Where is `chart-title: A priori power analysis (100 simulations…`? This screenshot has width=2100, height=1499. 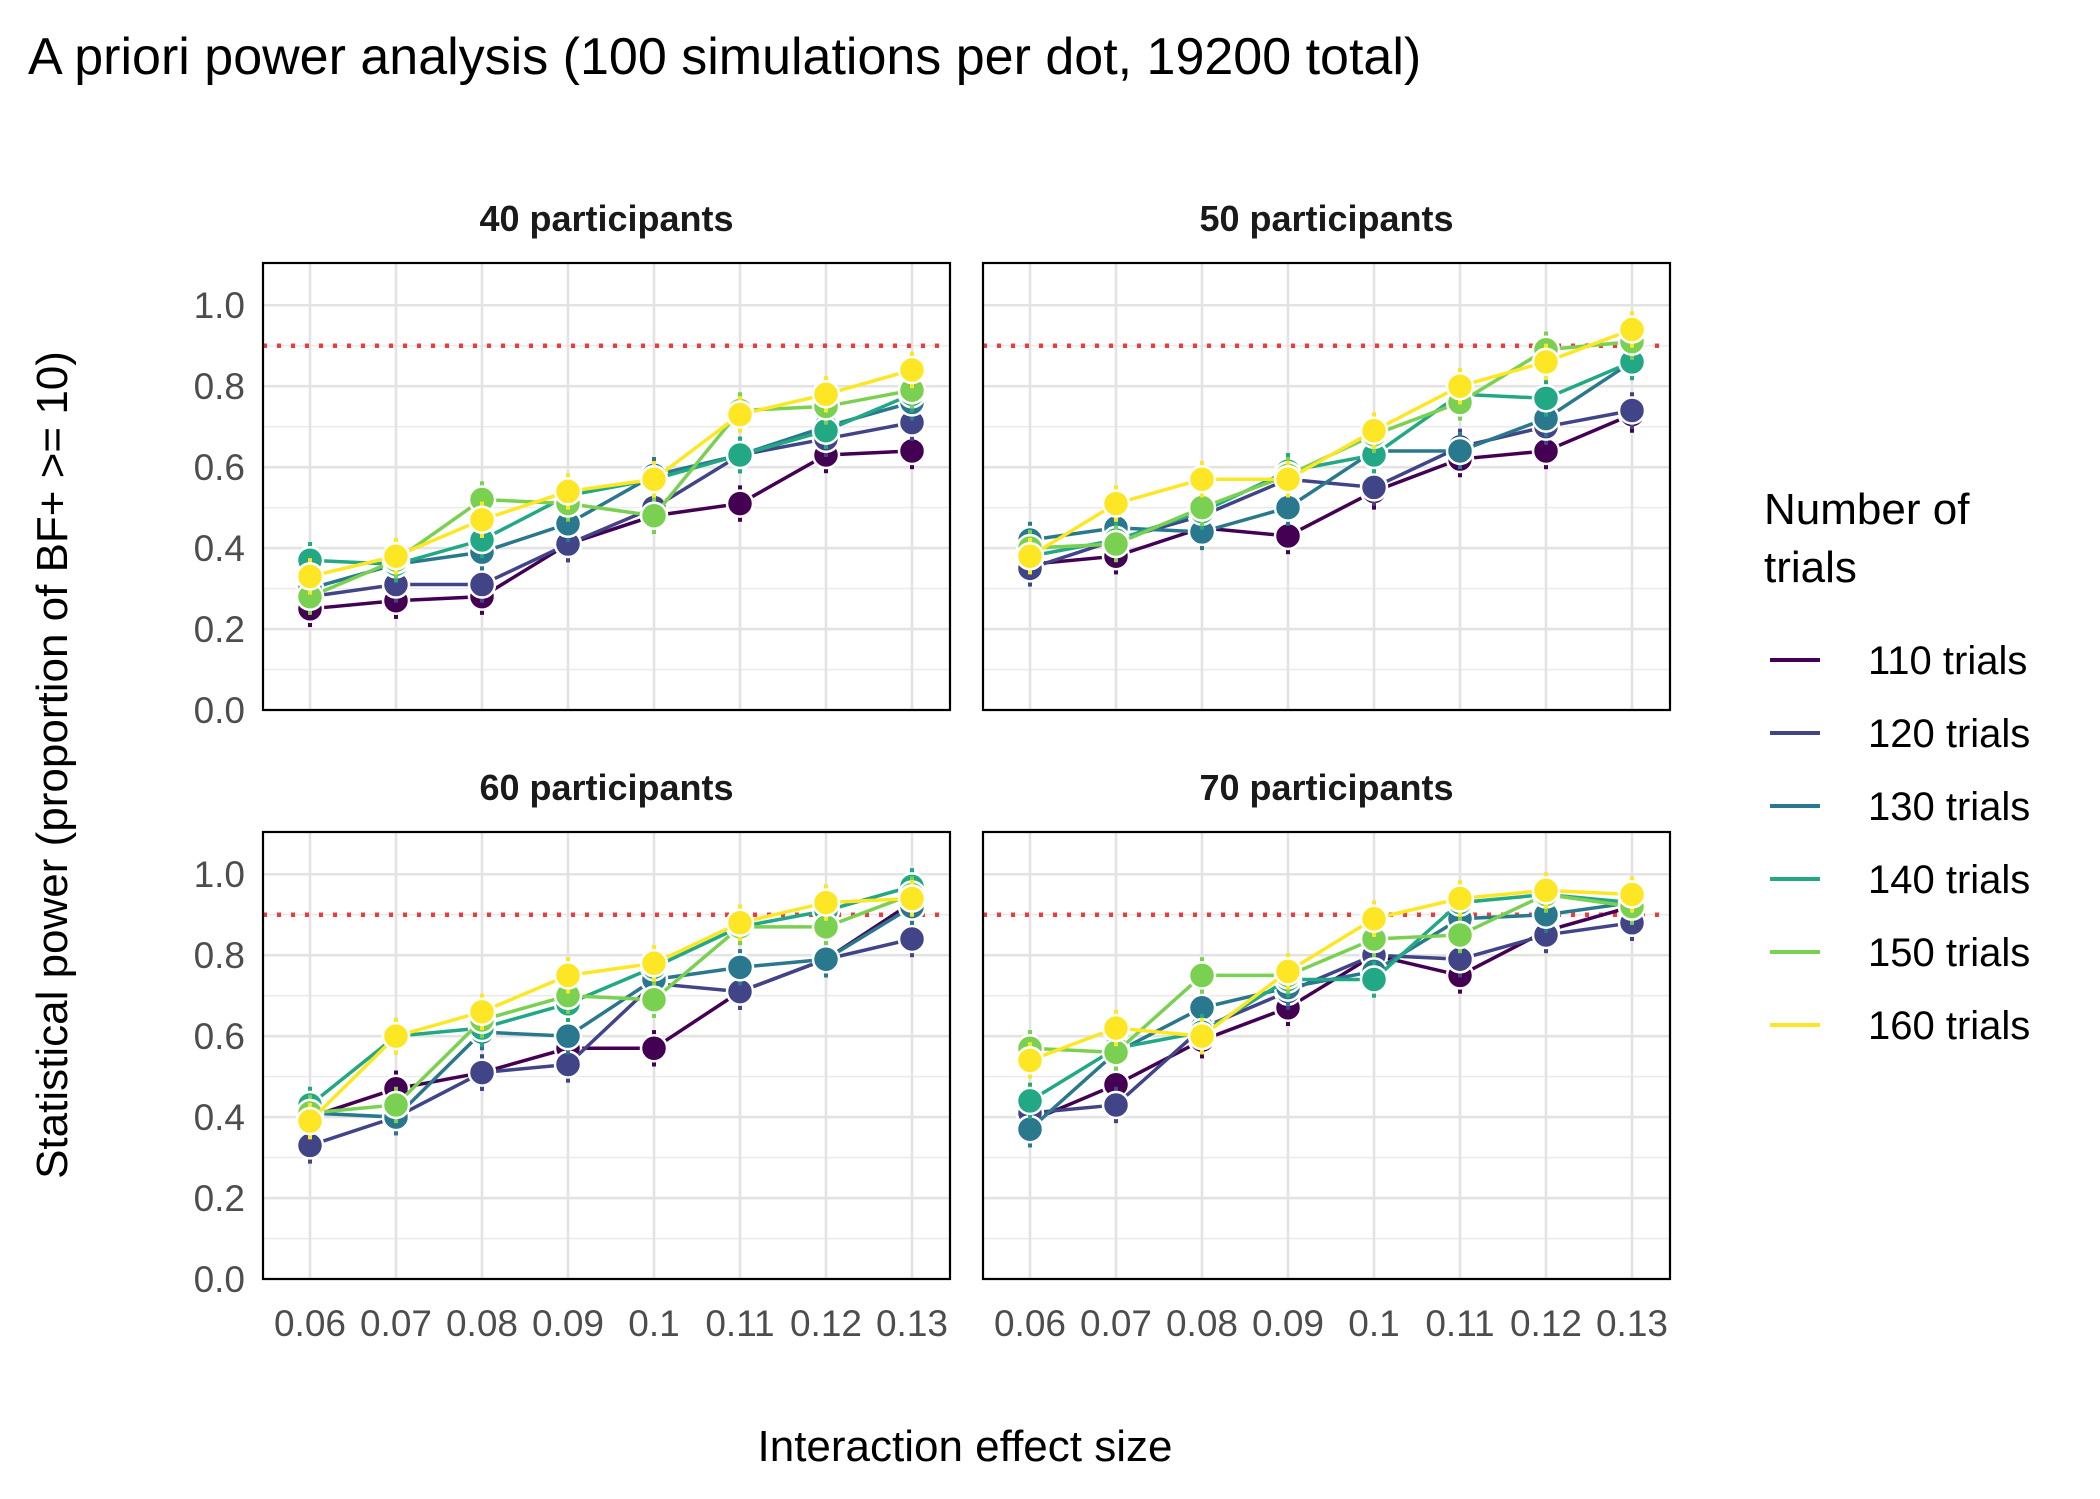 chart-title: A priori power analysis (100 simulations… is located at coordinates (724, 57).